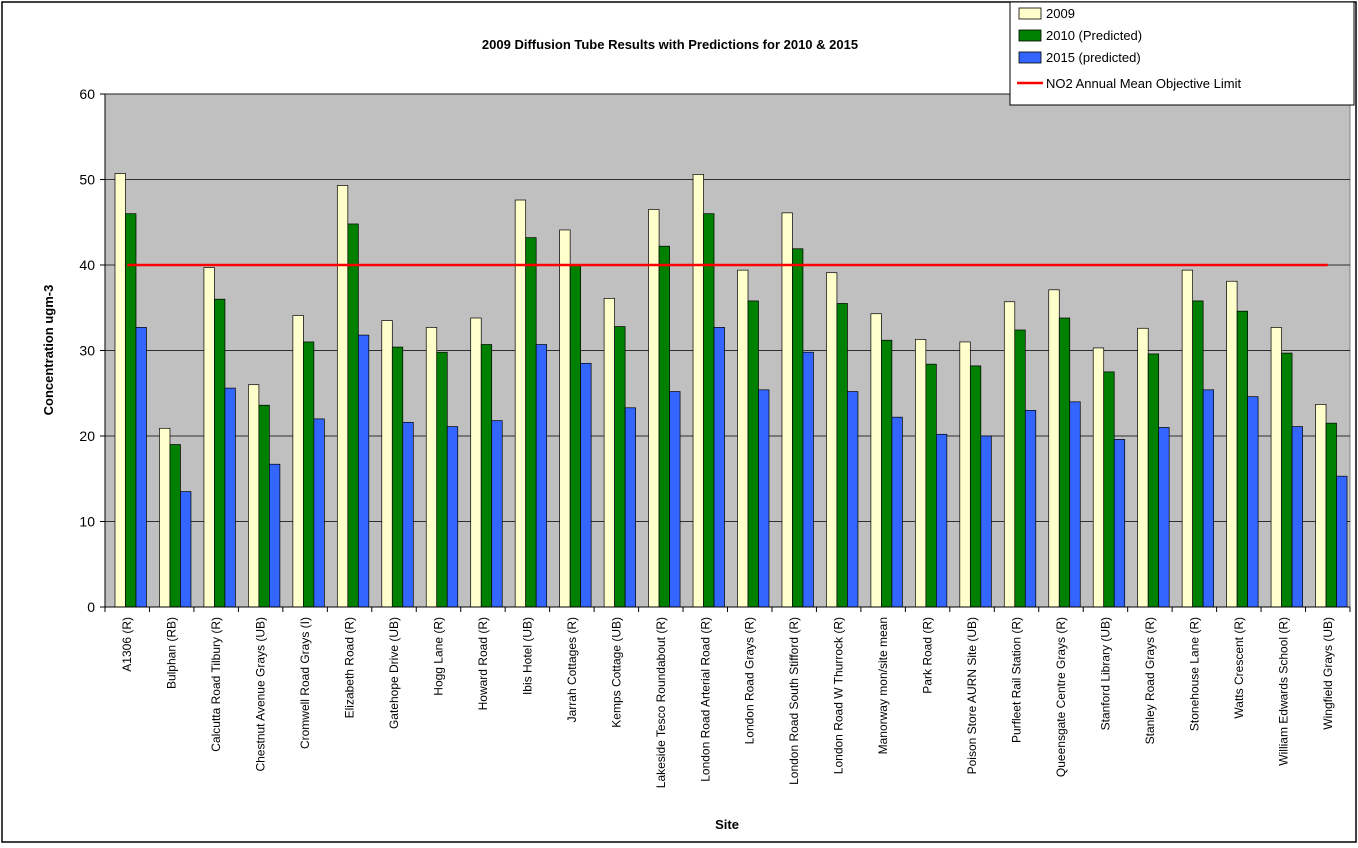 The height and width of the screenshot is (848, 1358). I want to click on x-tick-label: Chestnut Avenue Grays (UB), so click(261, 694).